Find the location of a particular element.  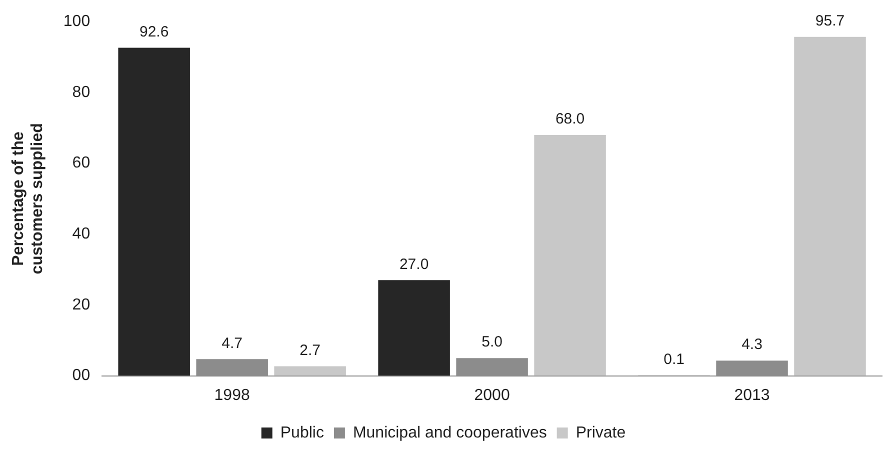

y-tick-label: 60 is located at coordinates (81, 163).